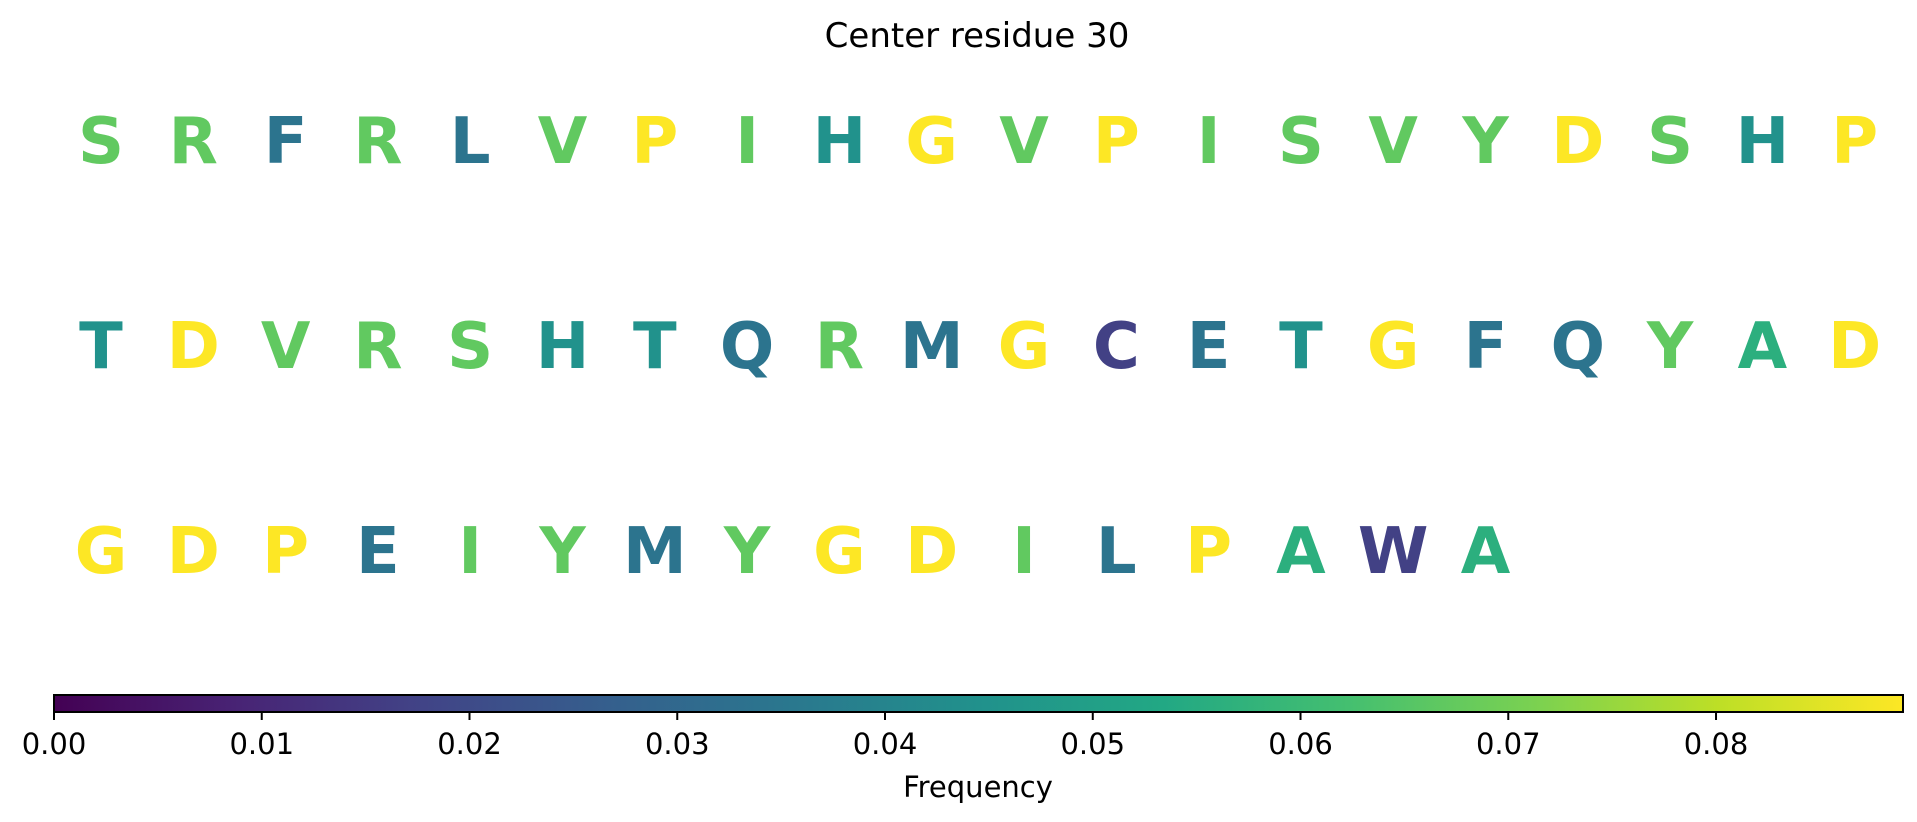  What do you see at coordinates (978, 703) in the screenshot?
I see `colorbar-gradient` at bounding box center [978, 703].